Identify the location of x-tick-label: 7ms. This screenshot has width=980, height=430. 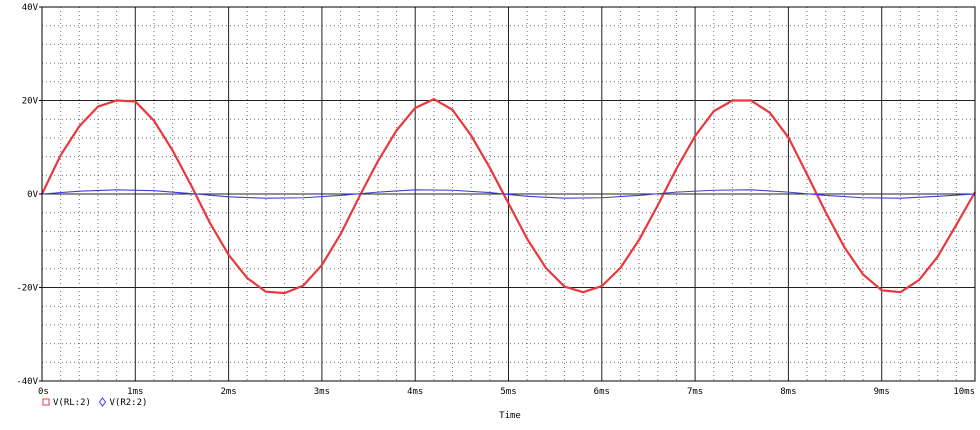
(695, 392).